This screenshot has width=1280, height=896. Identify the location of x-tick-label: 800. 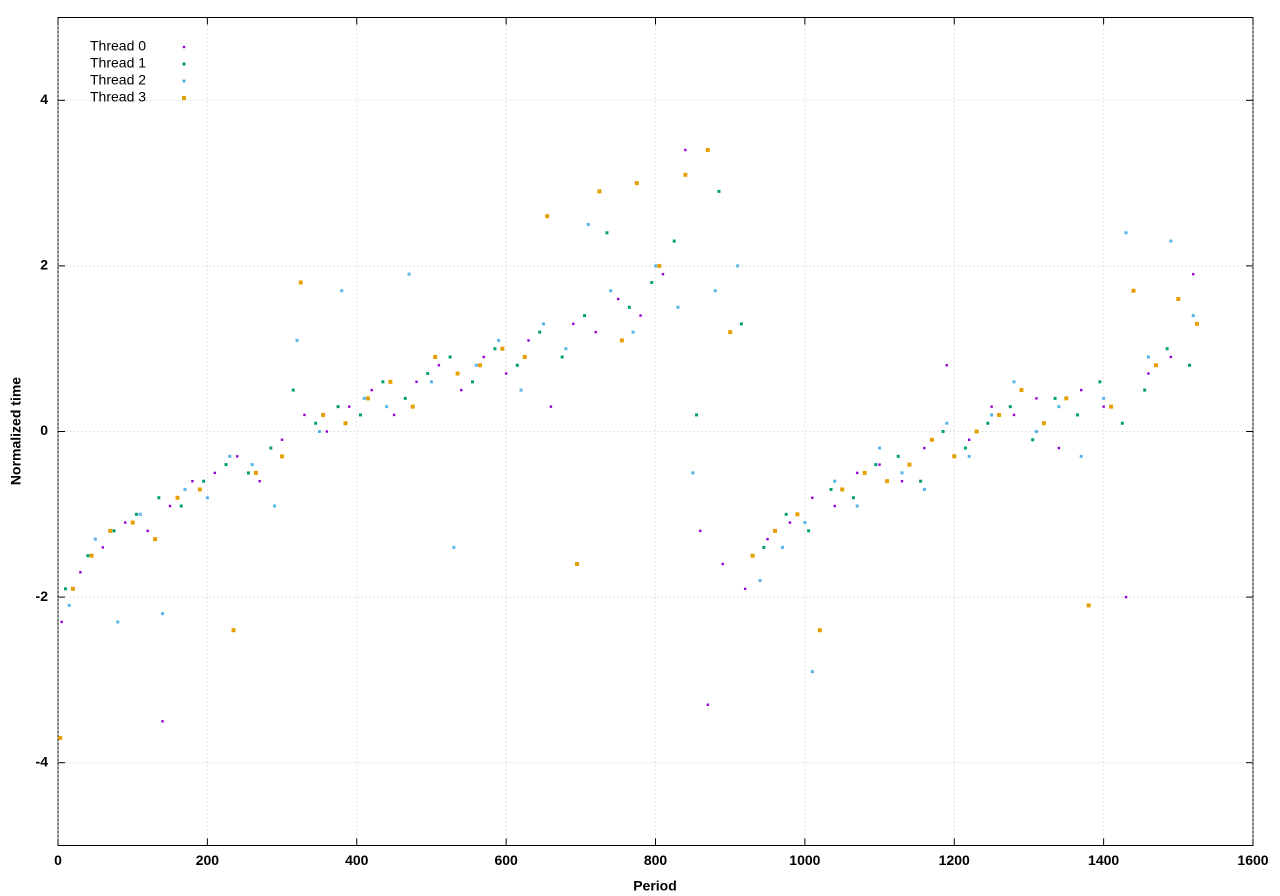
(656, 860).